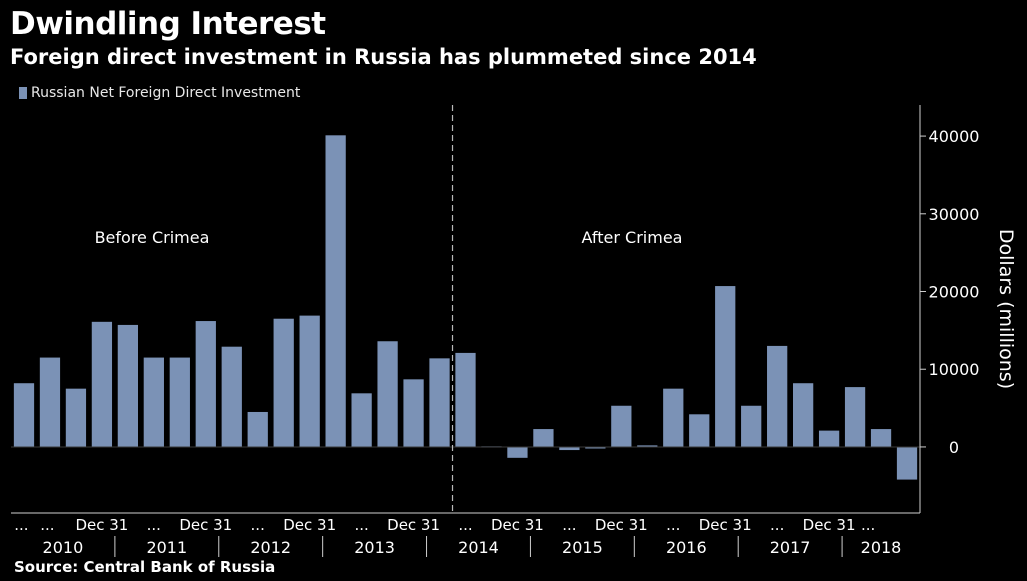 This screenshot has height=581, width=1027. What do you see at coordinates (954, 447) in the screenshot?
I see `y-tick-label: 0` at bounding box center [954, 447].